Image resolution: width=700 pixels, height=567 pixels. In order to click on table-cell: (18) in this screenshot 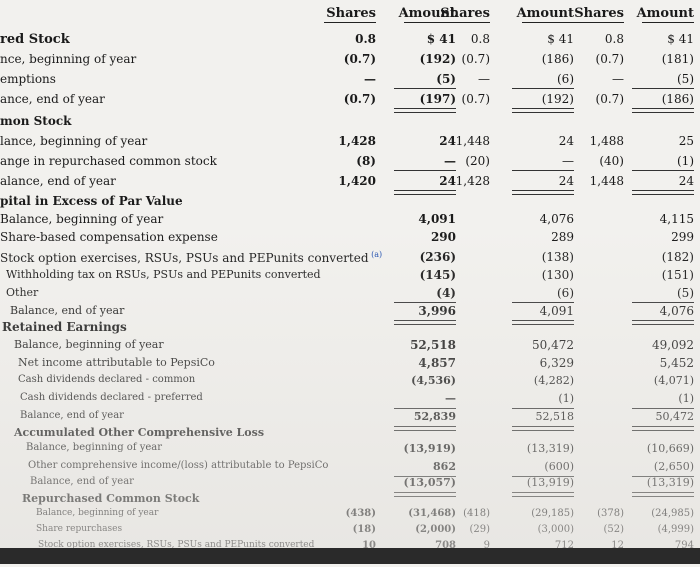, I will do `click(364, 529)`.